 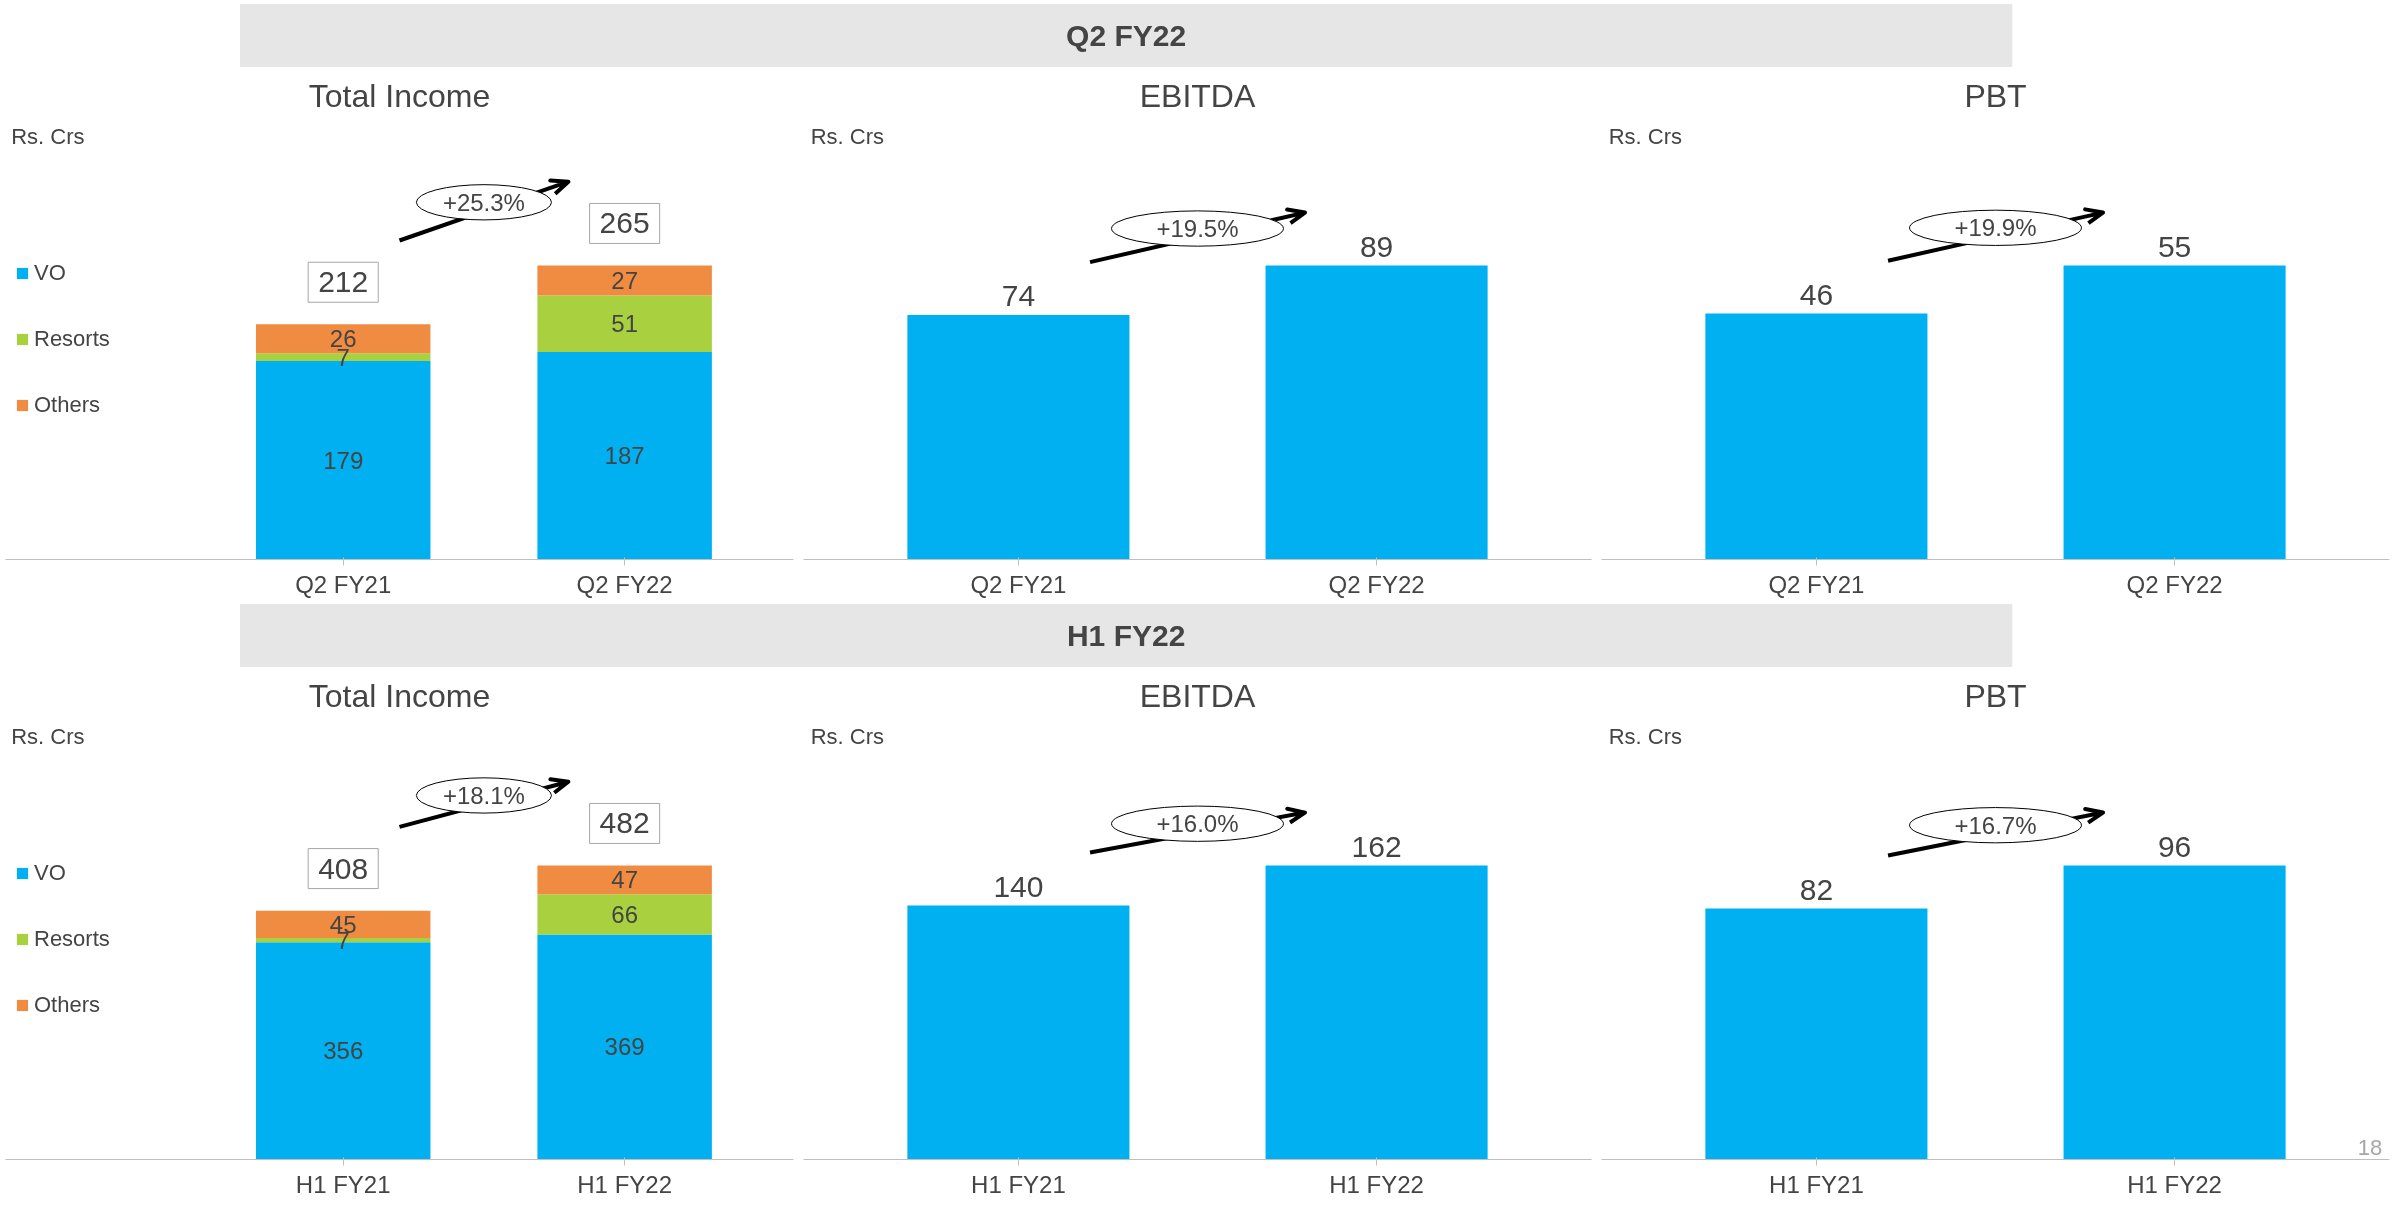 I want to click on data-label: 46, so click(x=1816, y=294).